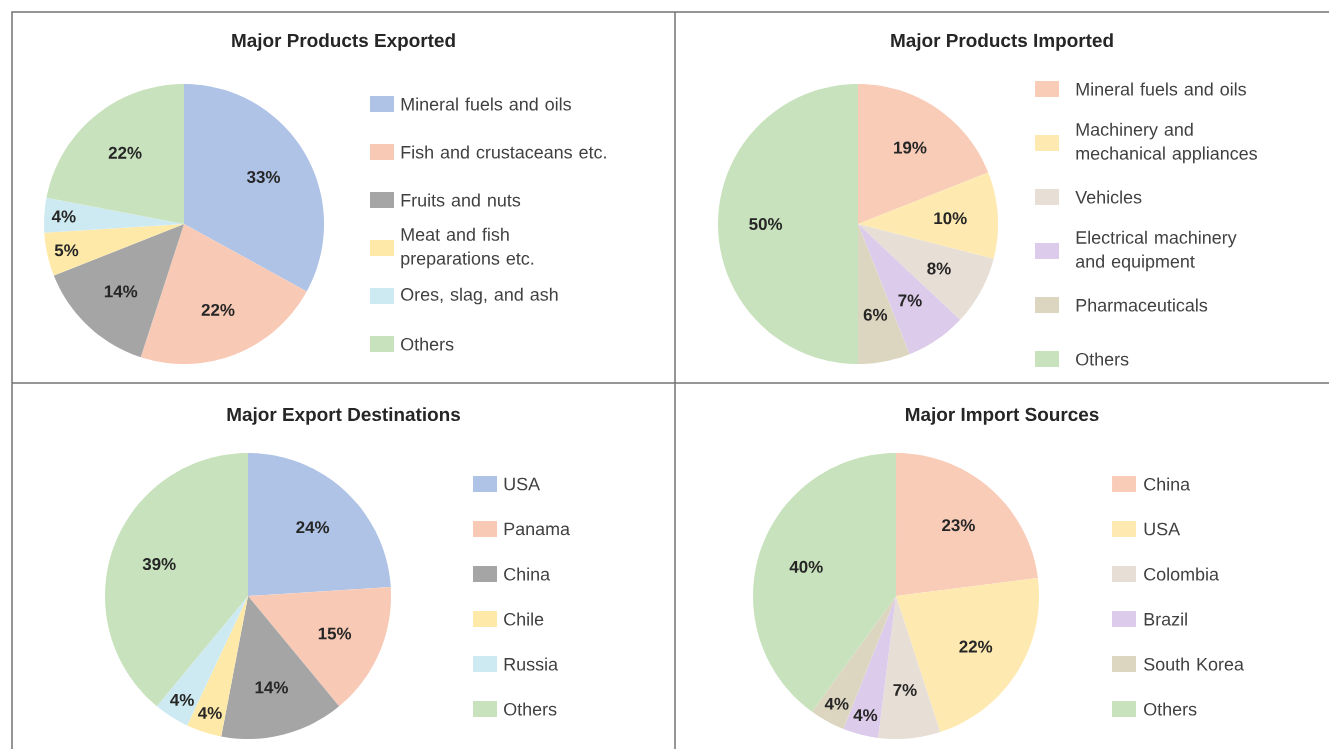 Image resolution: width=1329 pixels, height=749 pixels. I want to click on legend-label: Pharmaceuticals, so click(1142, 305).